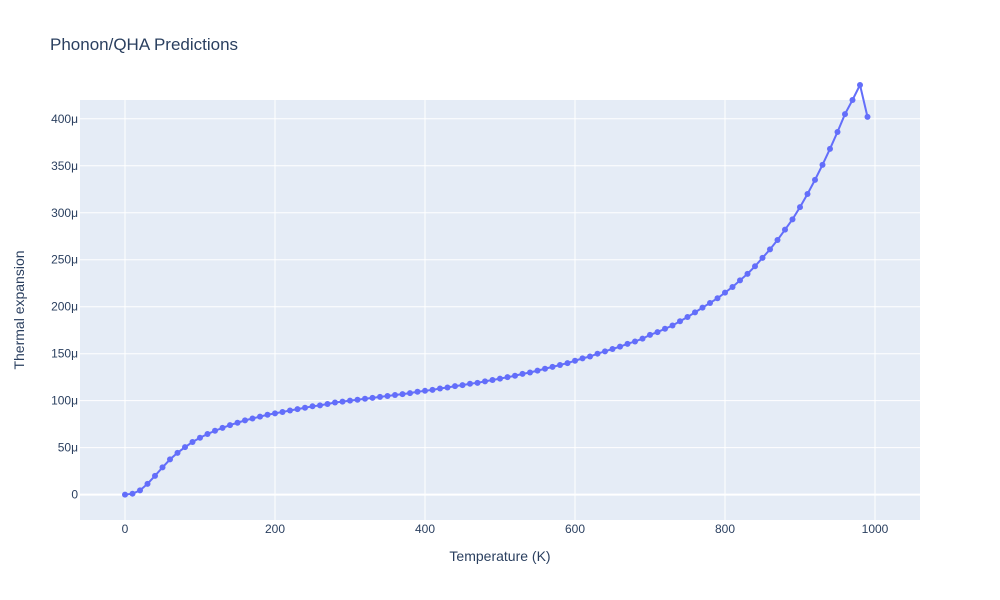  I want to click on y-tick-label: 200μ, so click(64, 307).